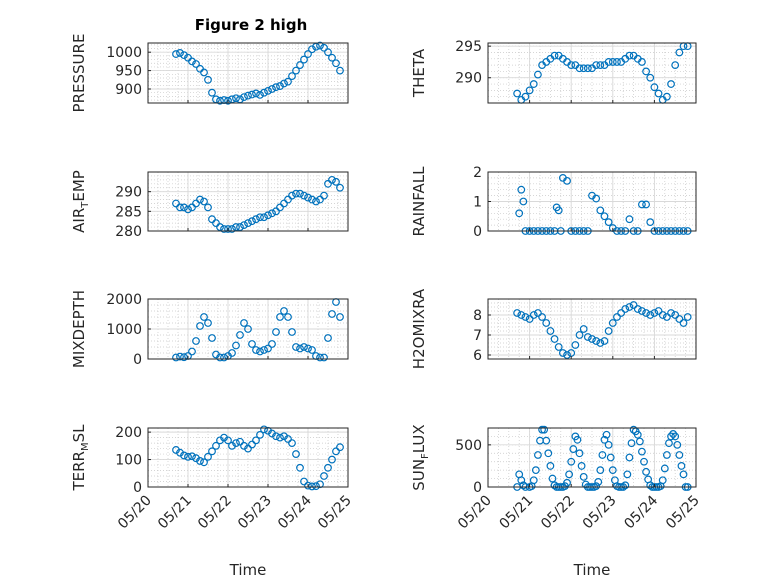  What do you see at coordinates (137, 360) in the screenshot?
I see `y-tick-label: 0` at bounding box center [137, 360].